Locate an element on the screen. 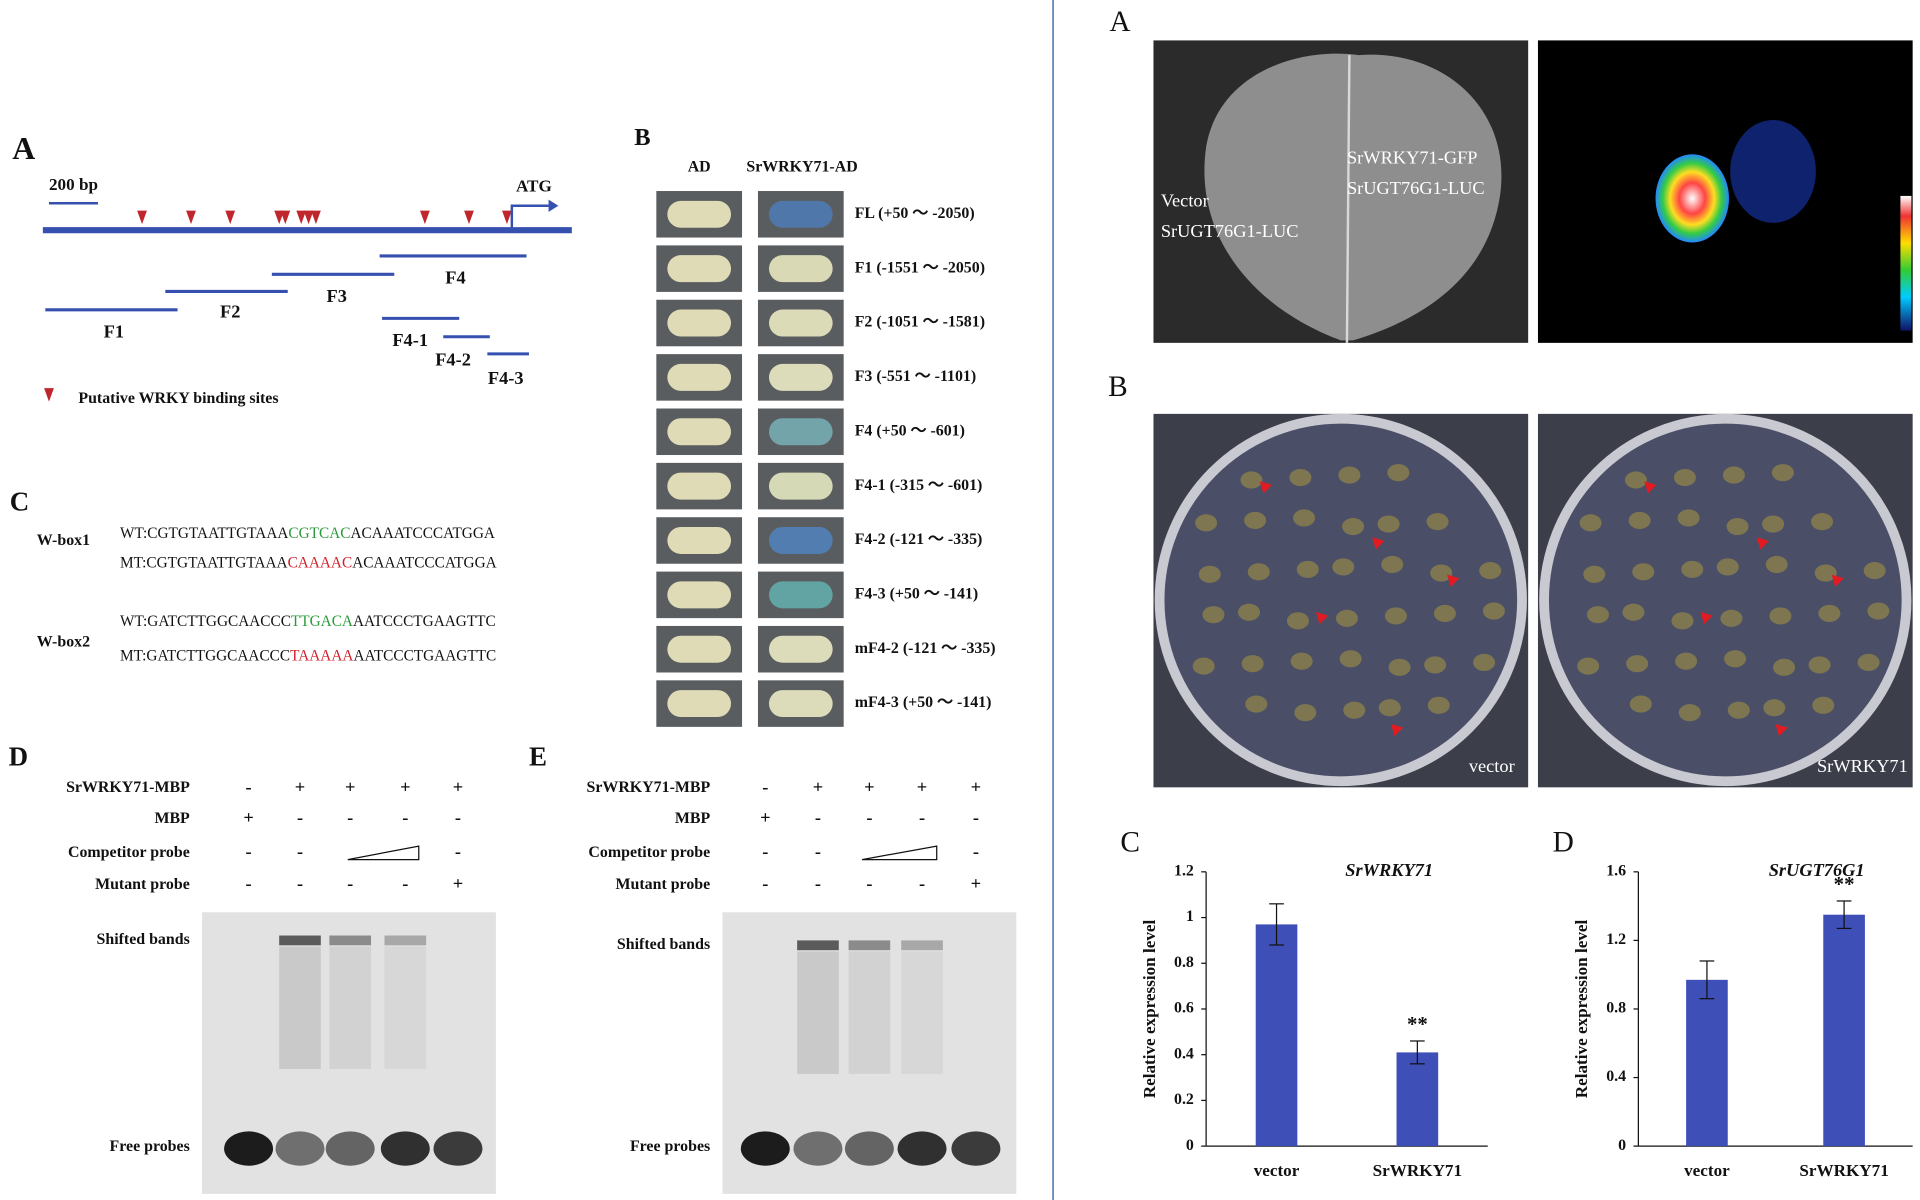 The height and width of the screenshot is (1200, 1920). sequence: MT:GATCTTGGCAACCCTAAAAAAATCCCTGAAGTTC is located at coordinates (308, 655).